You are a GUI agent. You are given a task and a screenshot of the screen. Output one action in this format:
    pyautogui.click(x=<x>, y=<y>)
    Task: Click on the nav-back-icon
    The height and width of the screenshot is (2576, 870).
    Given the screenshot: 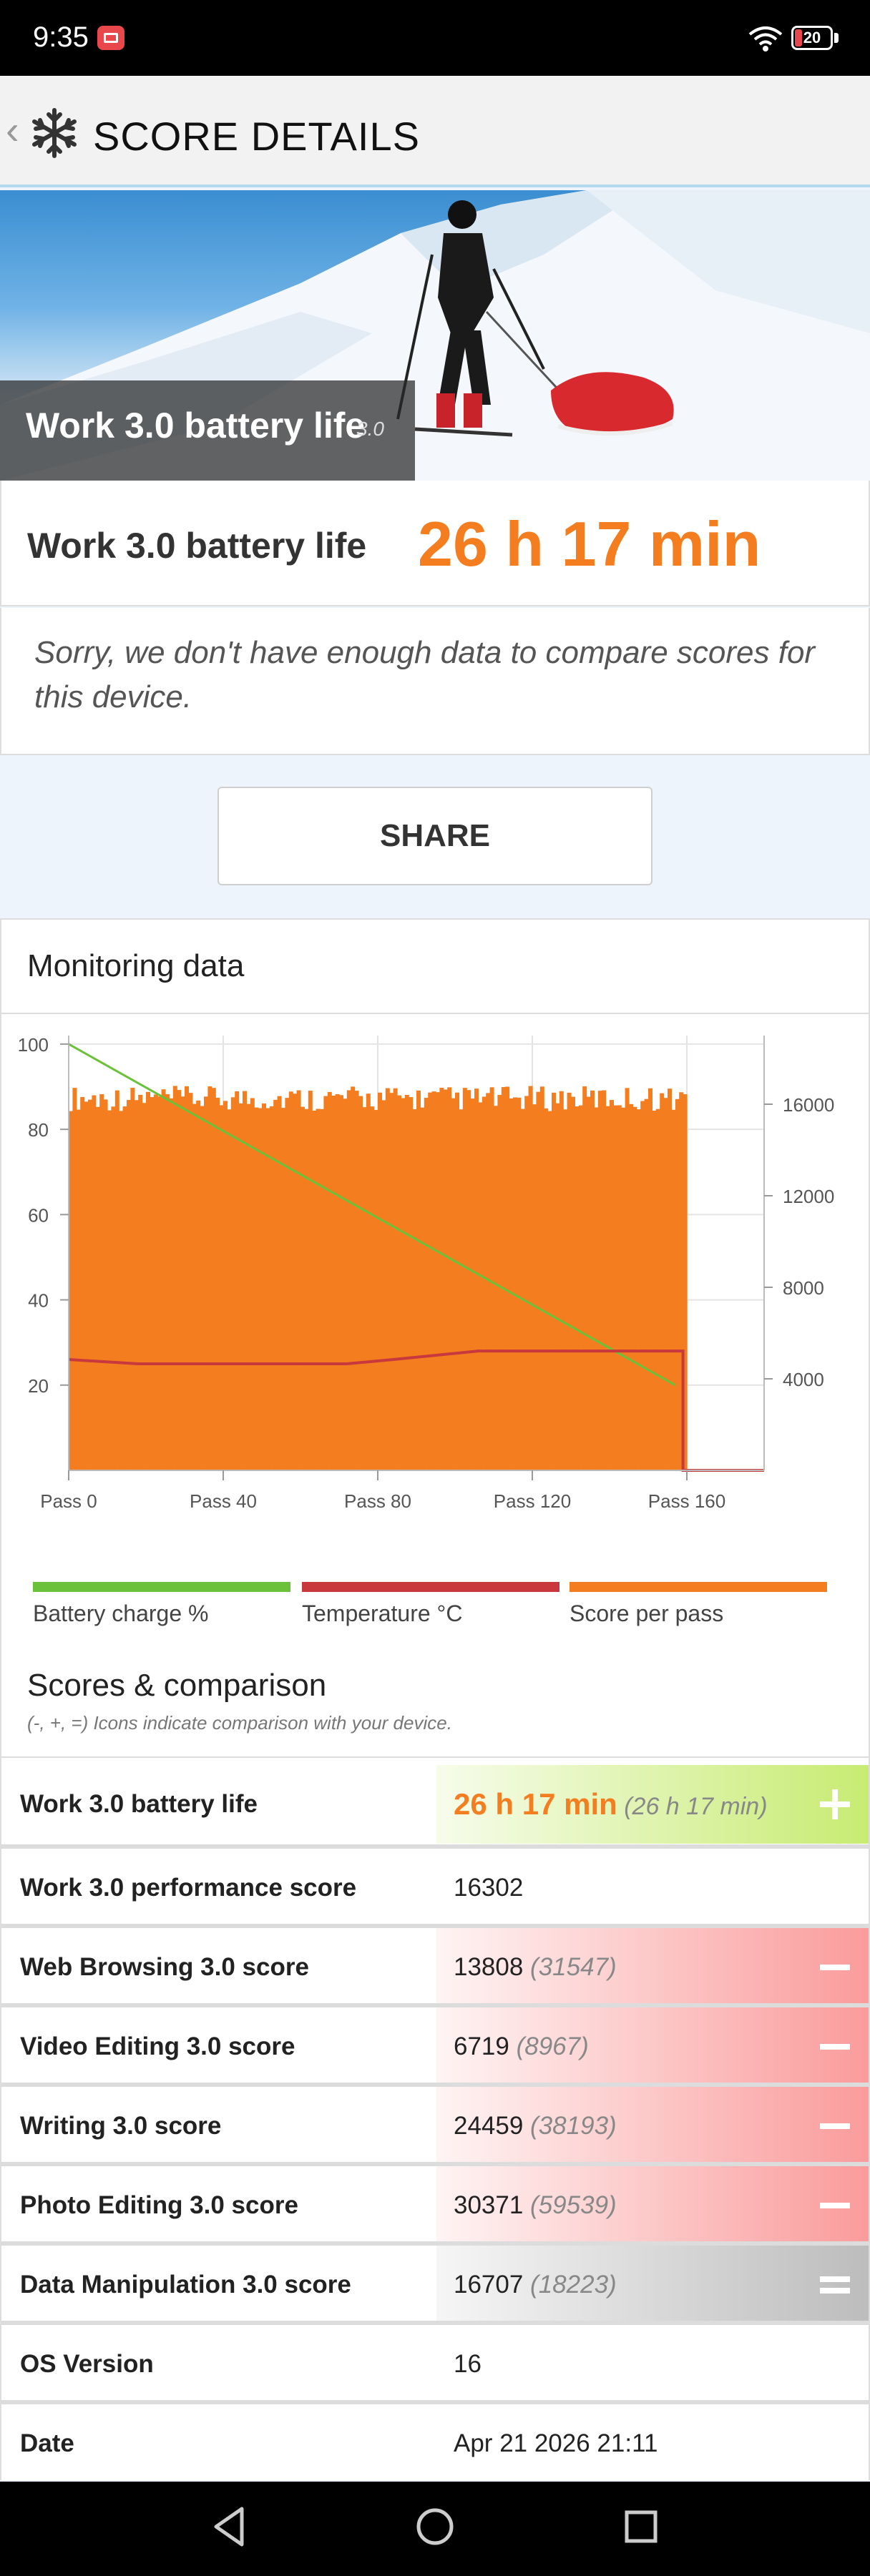 What is the action you would take?
    pyautogui.click(x=228, y=2527)
    